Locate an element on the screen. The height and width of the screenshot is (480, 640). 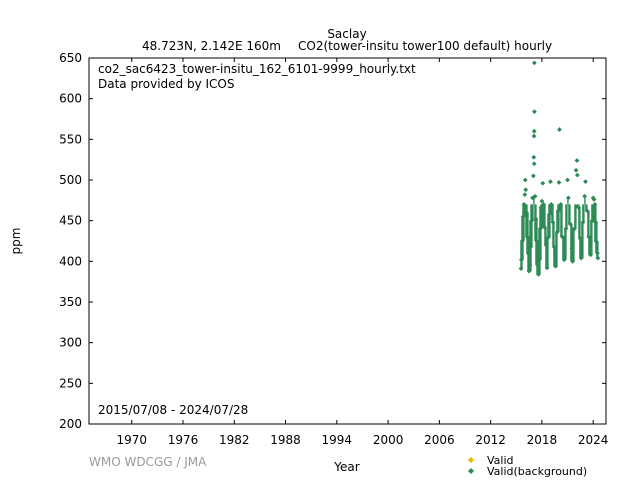
chart-title: Saclay is located at coordinates (346, 34).